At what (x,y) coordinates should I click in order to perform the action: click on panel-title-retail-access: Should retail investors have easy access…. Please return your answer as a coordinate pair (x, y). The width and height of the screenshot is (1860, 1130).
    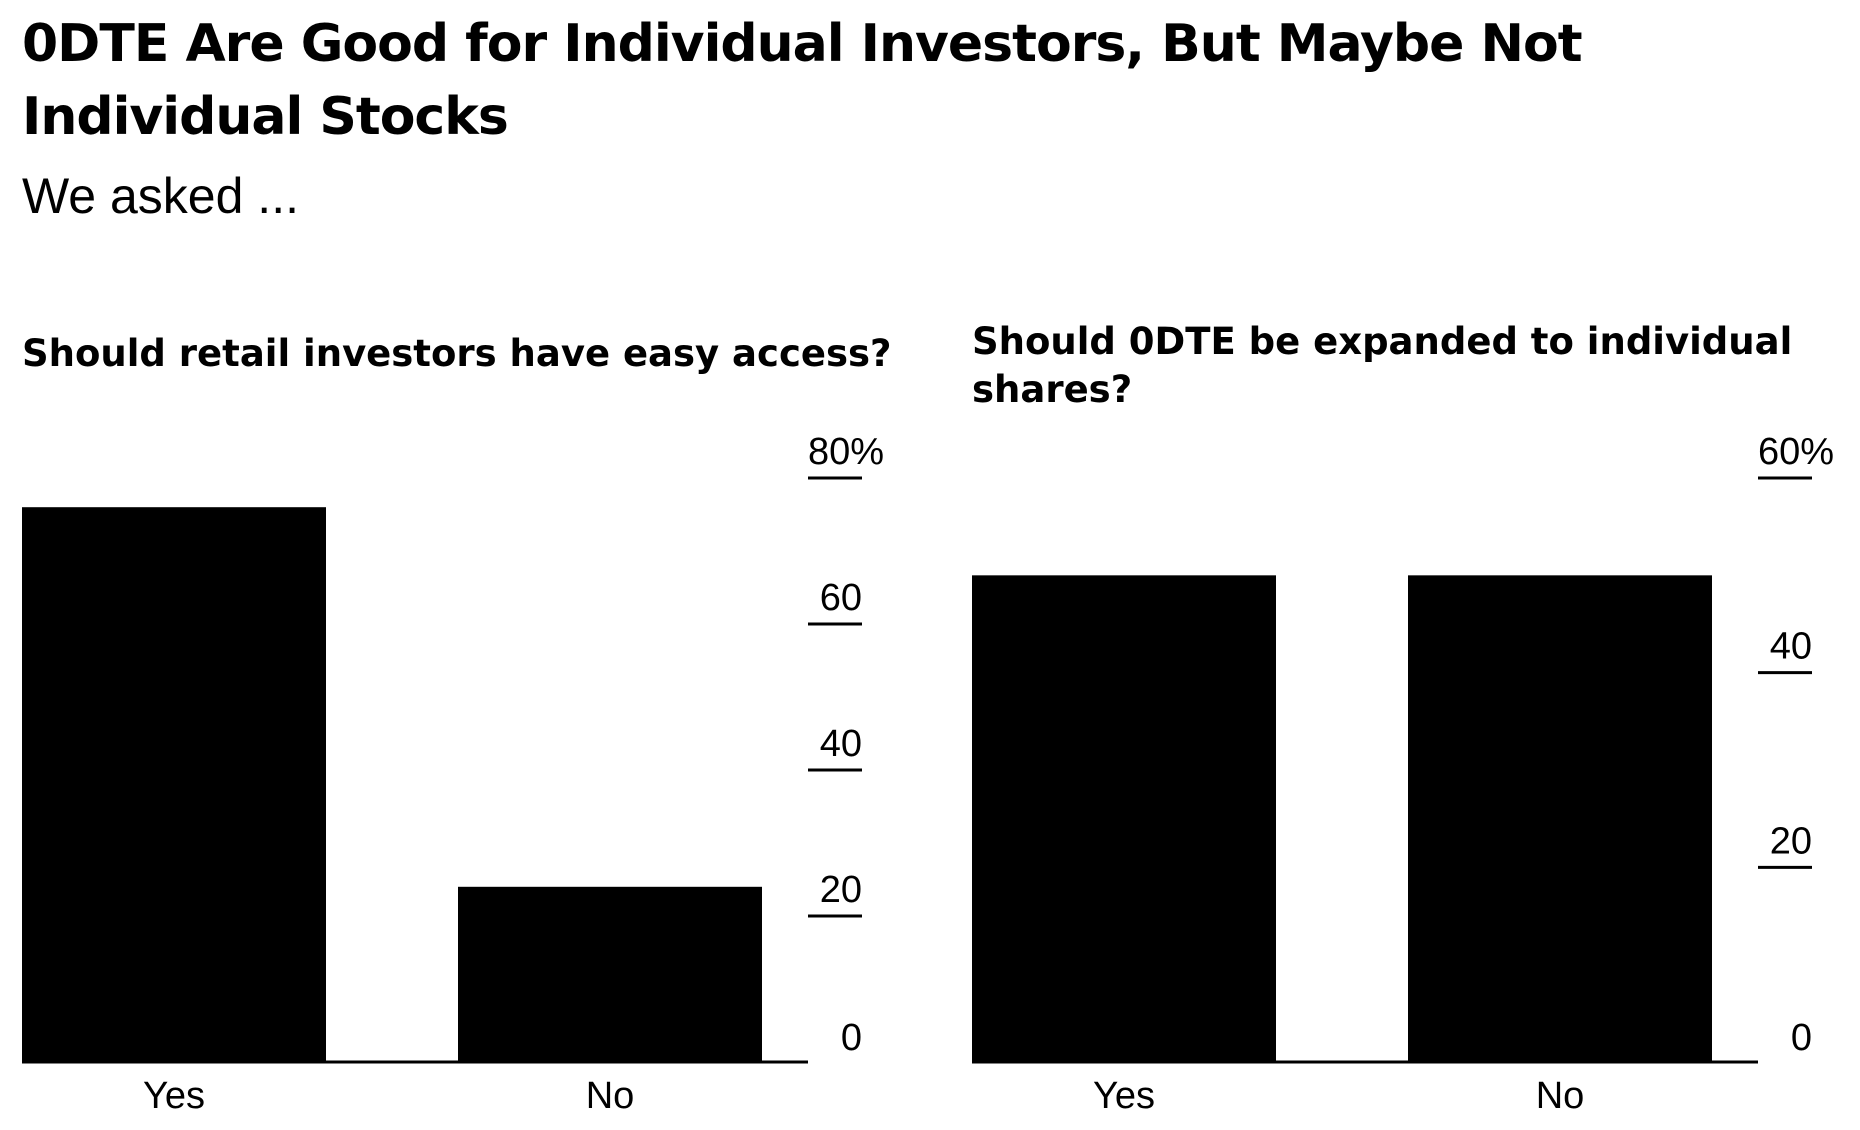
    Looking at the image, I should click on (457, 353).